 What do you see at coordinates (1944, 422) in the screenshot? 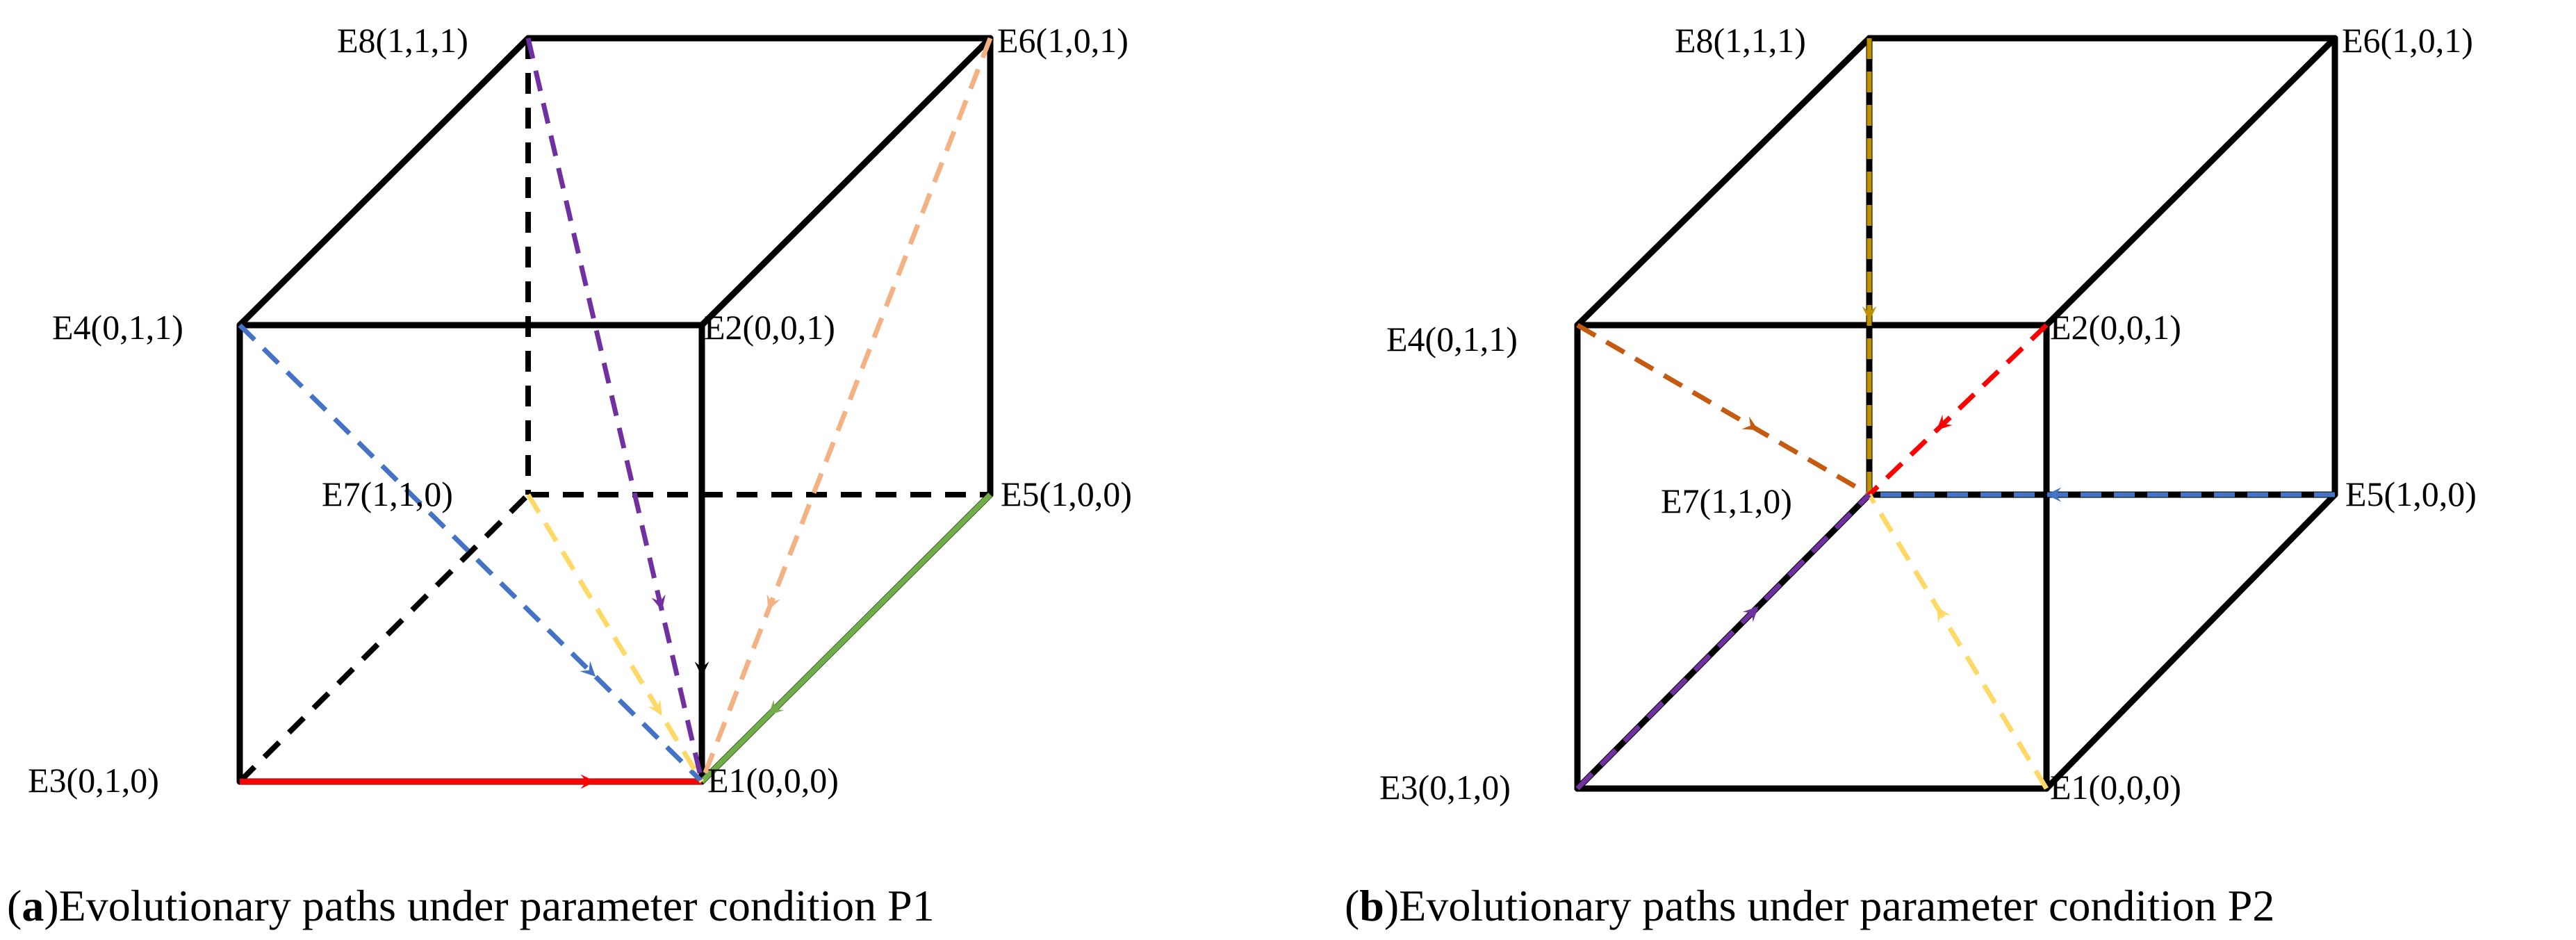
I see `arrowhead-e2-to-e7` at bounding box center [1944, 422].